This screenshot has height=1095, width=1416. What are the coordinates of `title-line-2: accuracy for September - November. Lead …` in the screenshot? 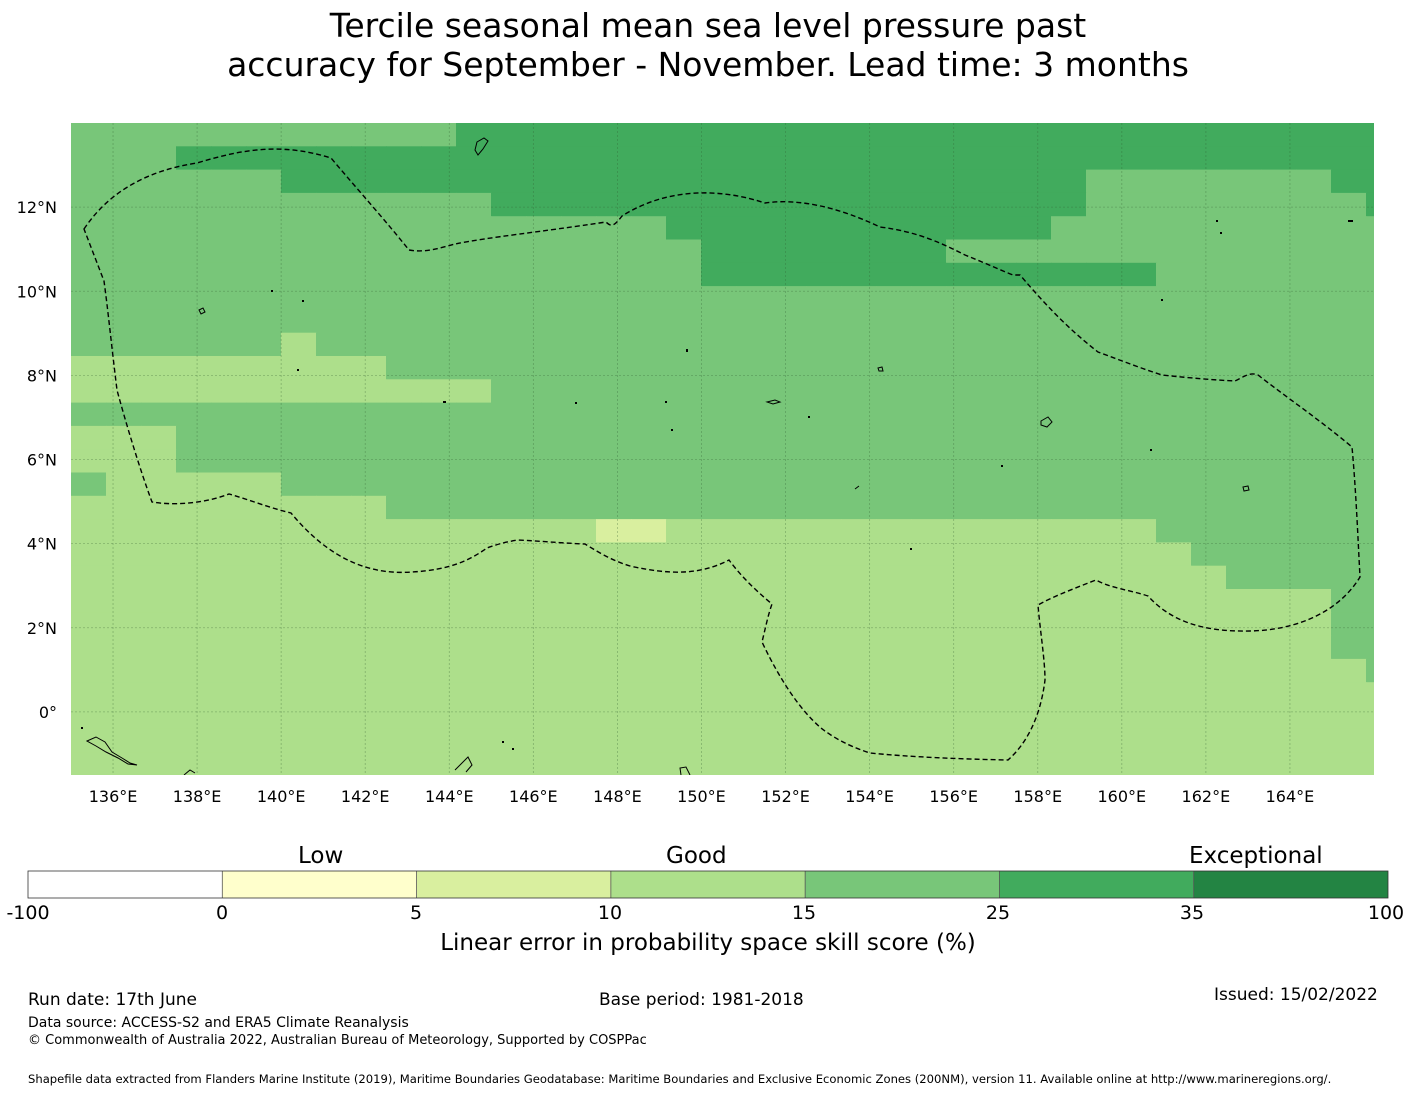 It's located at (708, 64).